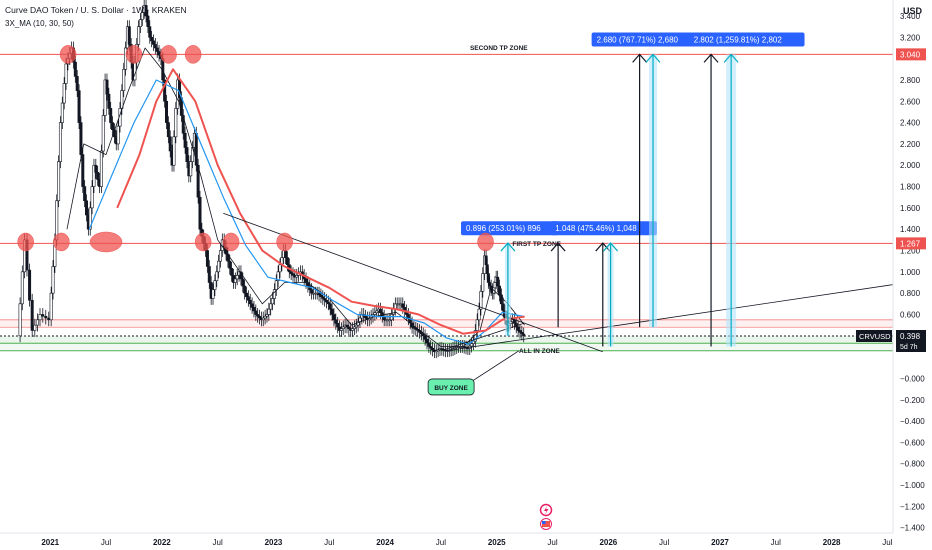 This screenshot has height=550, width=932. I want to click on y-tick-label: 1.200, so click(910, 251).